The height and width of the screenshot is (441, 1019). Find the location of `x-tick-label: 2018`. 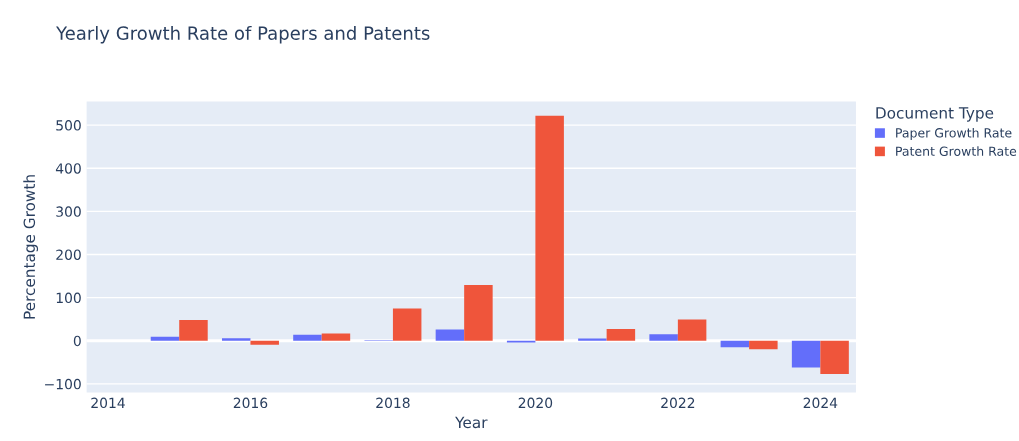

x-tick-label: 2018 is located at coordinates (393, 403).